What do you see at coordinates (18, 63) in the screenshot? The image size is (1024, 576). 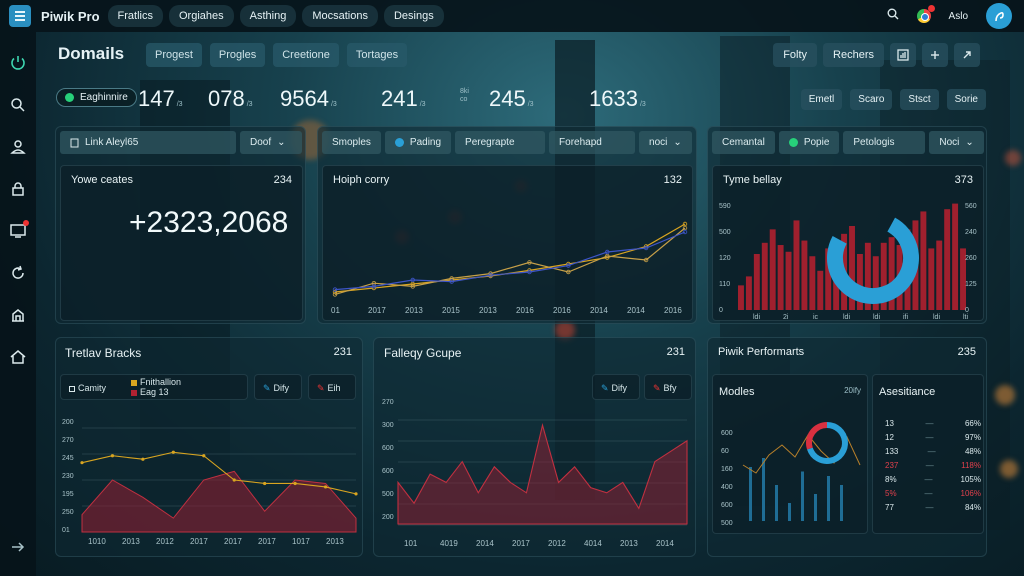 I see `power-icon` at bounding box center [18, 63].